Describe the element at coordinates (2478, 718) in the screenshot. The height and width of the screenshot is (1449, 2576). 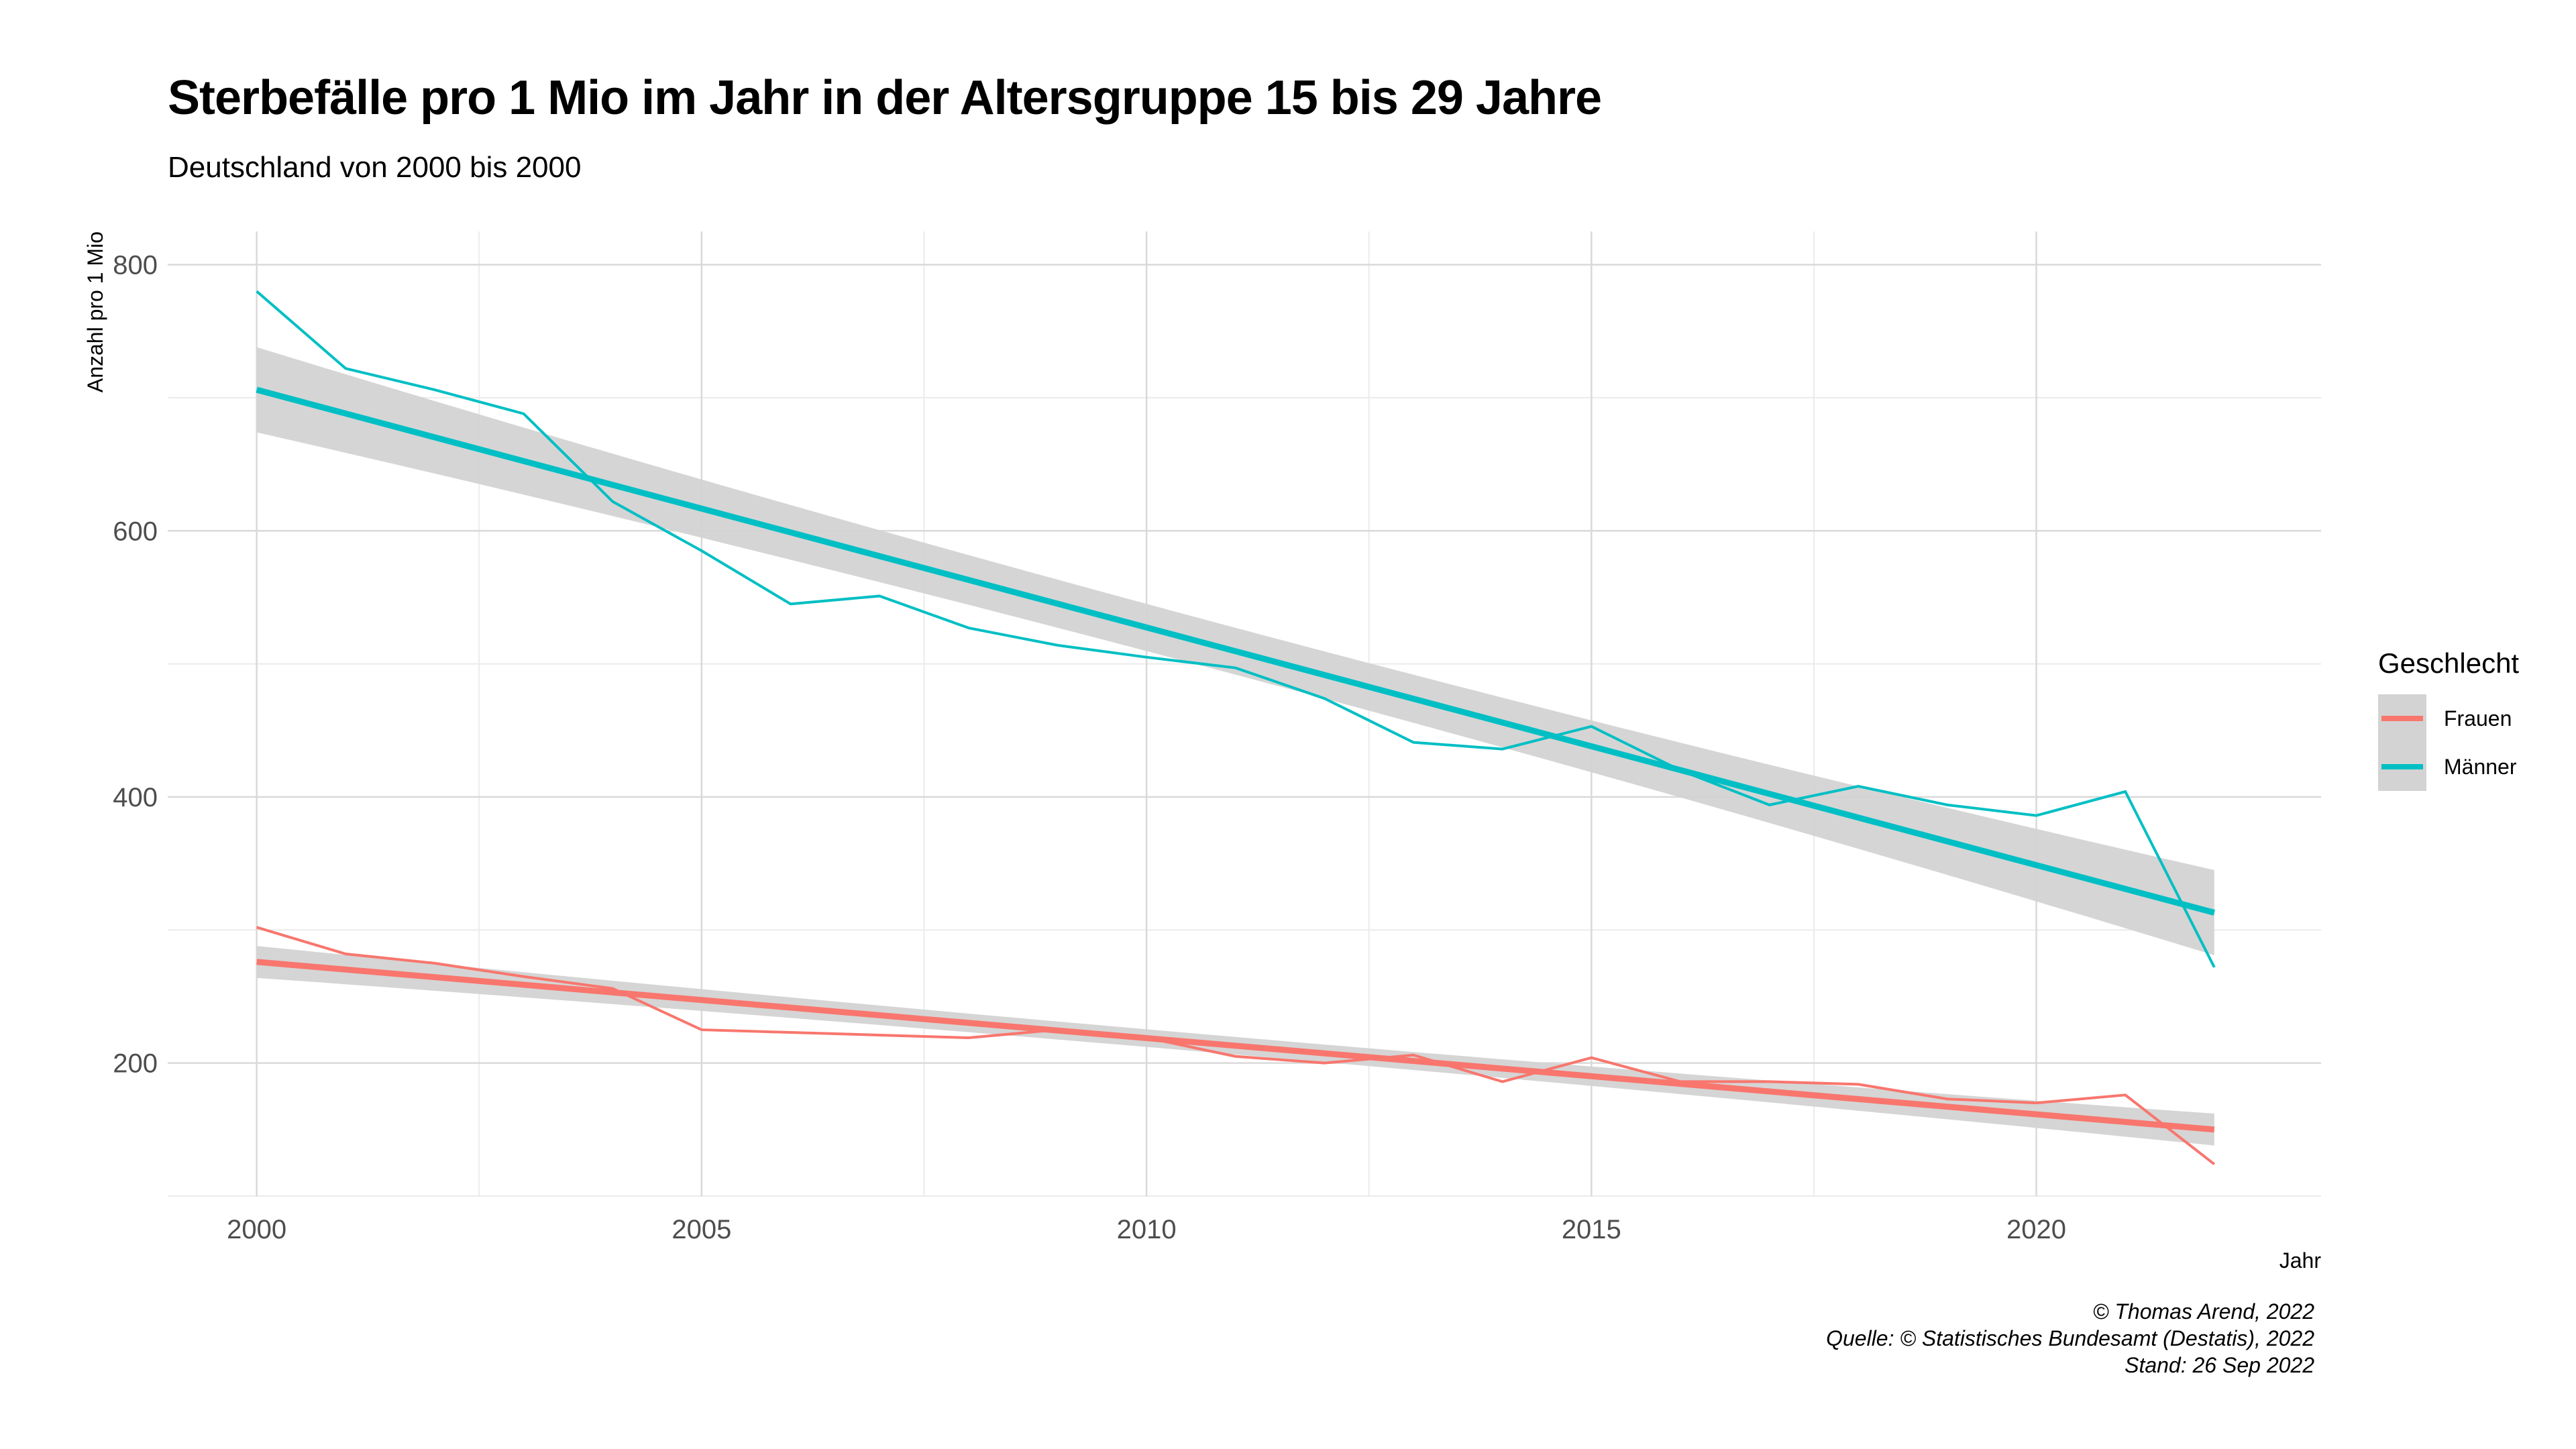
I see `legend-label-frauen: Frauen` at that location.